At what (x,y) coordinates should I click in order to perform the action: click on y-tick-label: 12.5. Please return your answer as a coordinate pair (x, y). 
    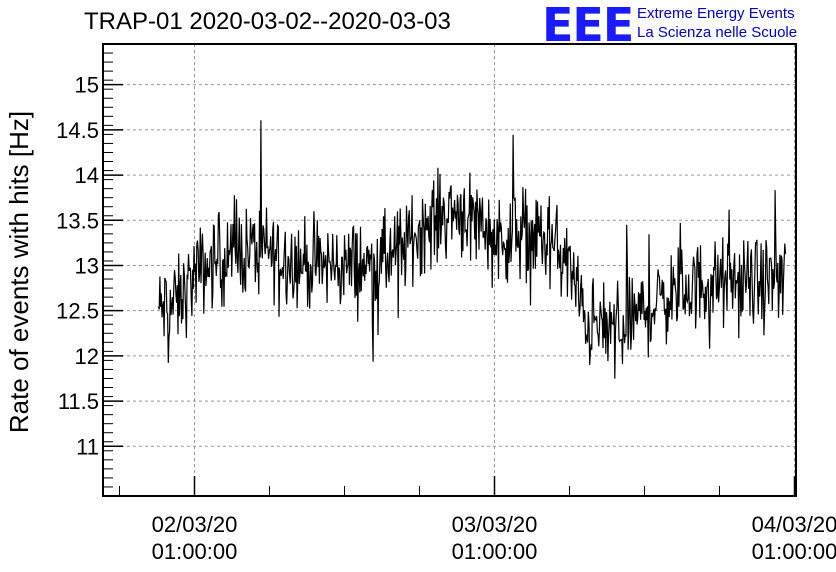
    Looking at the image, I should click on (77, 311).